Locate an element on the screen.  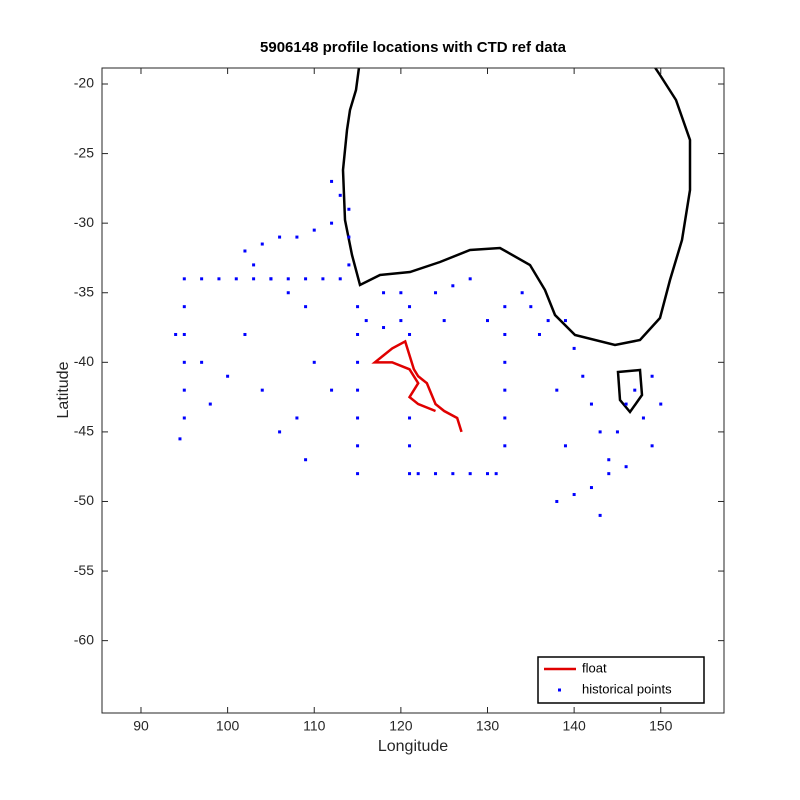
y-tick-label: -35 is located at coordinates (84, 291).